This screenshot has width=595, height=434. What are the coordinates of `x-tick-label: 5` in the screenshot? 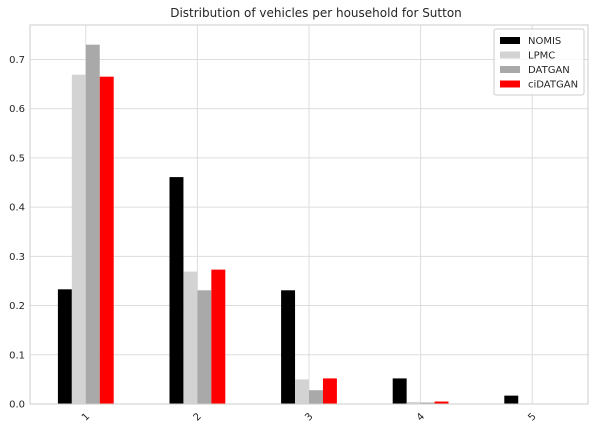 It's located at (532, 417).